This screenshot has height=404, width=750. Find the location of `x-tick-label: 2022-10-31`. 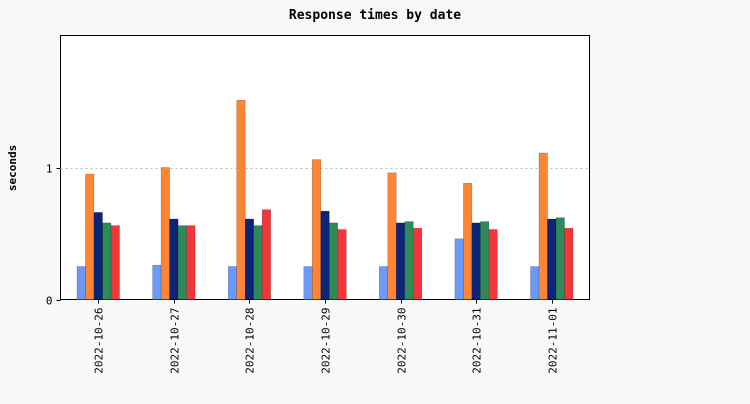

x-tick-label: 2022-10-31 is located at coordinates (477, 341).